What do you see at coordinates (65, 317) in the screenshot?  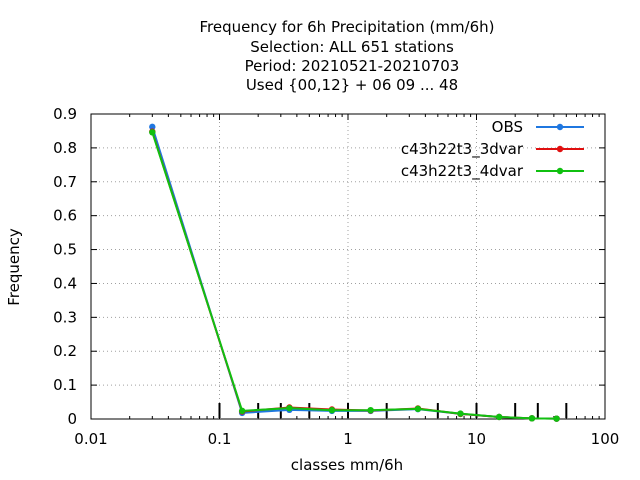 I see `y-tick-label: 0.3` at bounding box center [65, 317].